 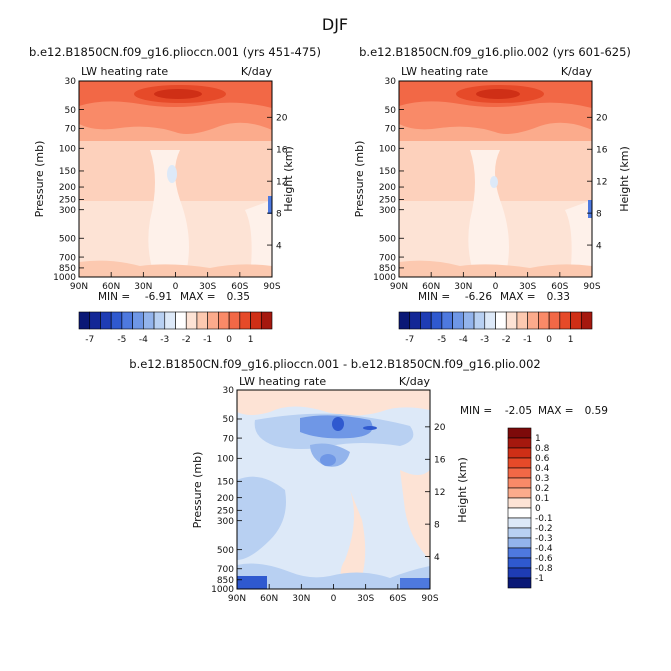 What do you see at coordinates (175, 179) in the screenshot?
I see `panel-1-field` at bounding box center [175, 179].